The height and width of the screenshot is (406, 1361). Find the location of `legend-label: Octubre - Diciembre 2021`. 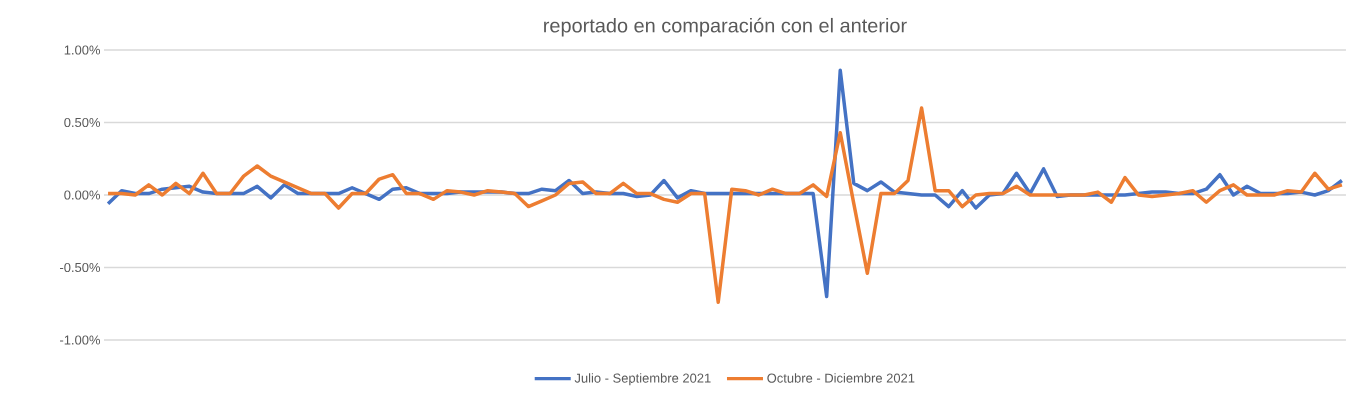

legend-label: Octubre - Diciembre 2021 is located at coordinates (841, 378).